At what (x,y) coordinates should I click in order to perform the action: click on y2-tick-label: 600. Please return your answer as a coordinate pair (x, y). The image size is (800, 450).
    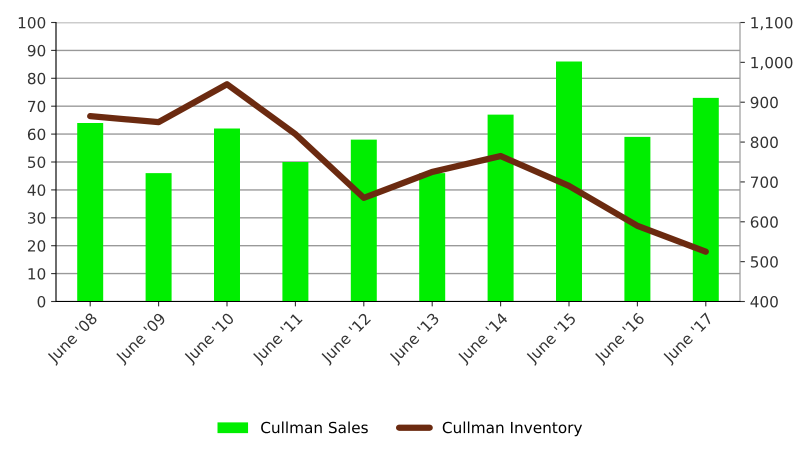
    Looking at the image, I should click on (764, 222).